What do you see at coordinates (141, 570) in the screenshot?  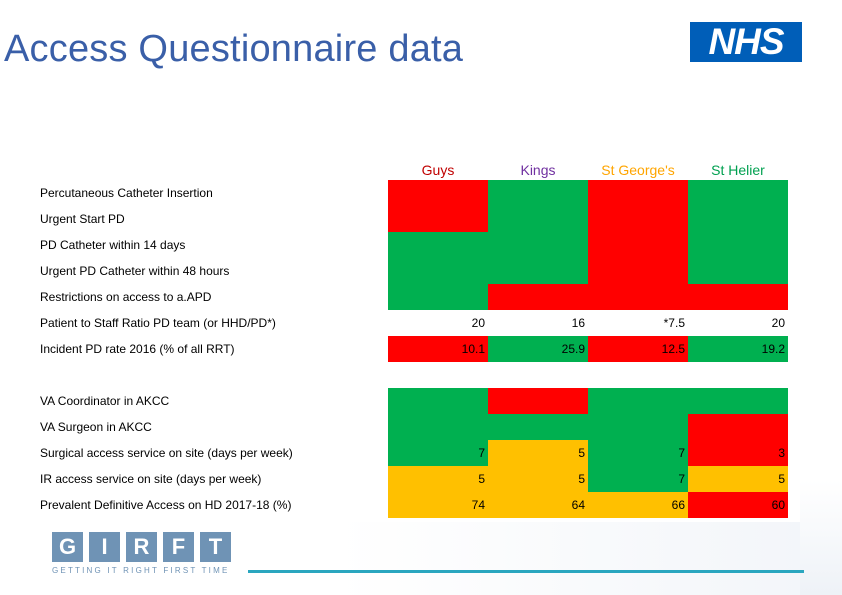 I see `girft-tagline: GETTING IT RIGHT FIRST TIME` at bounding box center [141, 570].